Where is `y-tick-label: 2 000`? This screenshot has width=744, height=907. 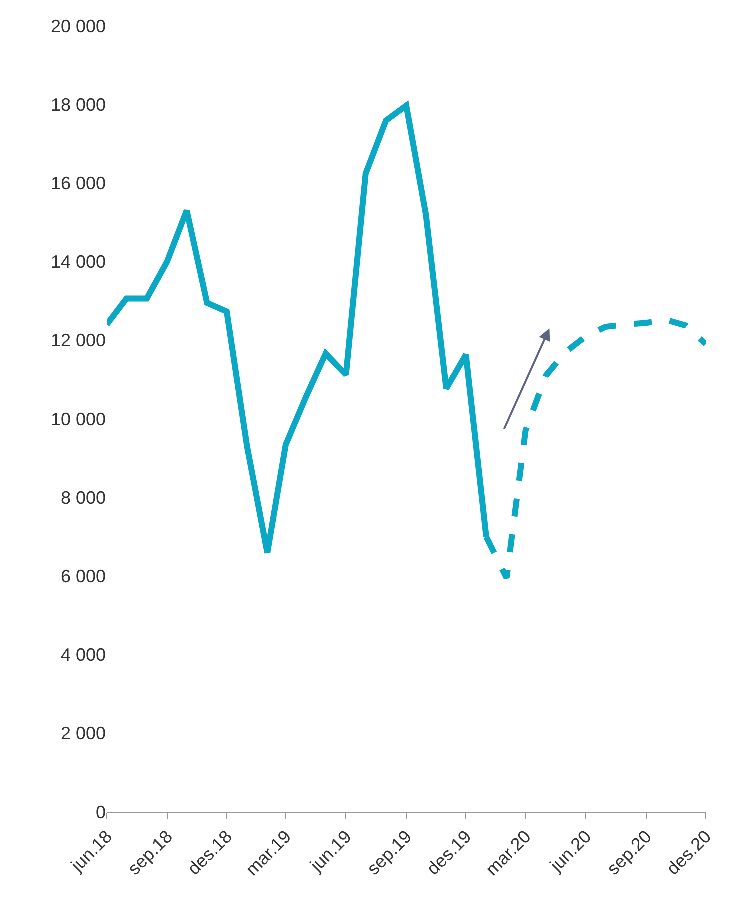
y-tick-label: 2 000 is located at coordinates (83, 734).